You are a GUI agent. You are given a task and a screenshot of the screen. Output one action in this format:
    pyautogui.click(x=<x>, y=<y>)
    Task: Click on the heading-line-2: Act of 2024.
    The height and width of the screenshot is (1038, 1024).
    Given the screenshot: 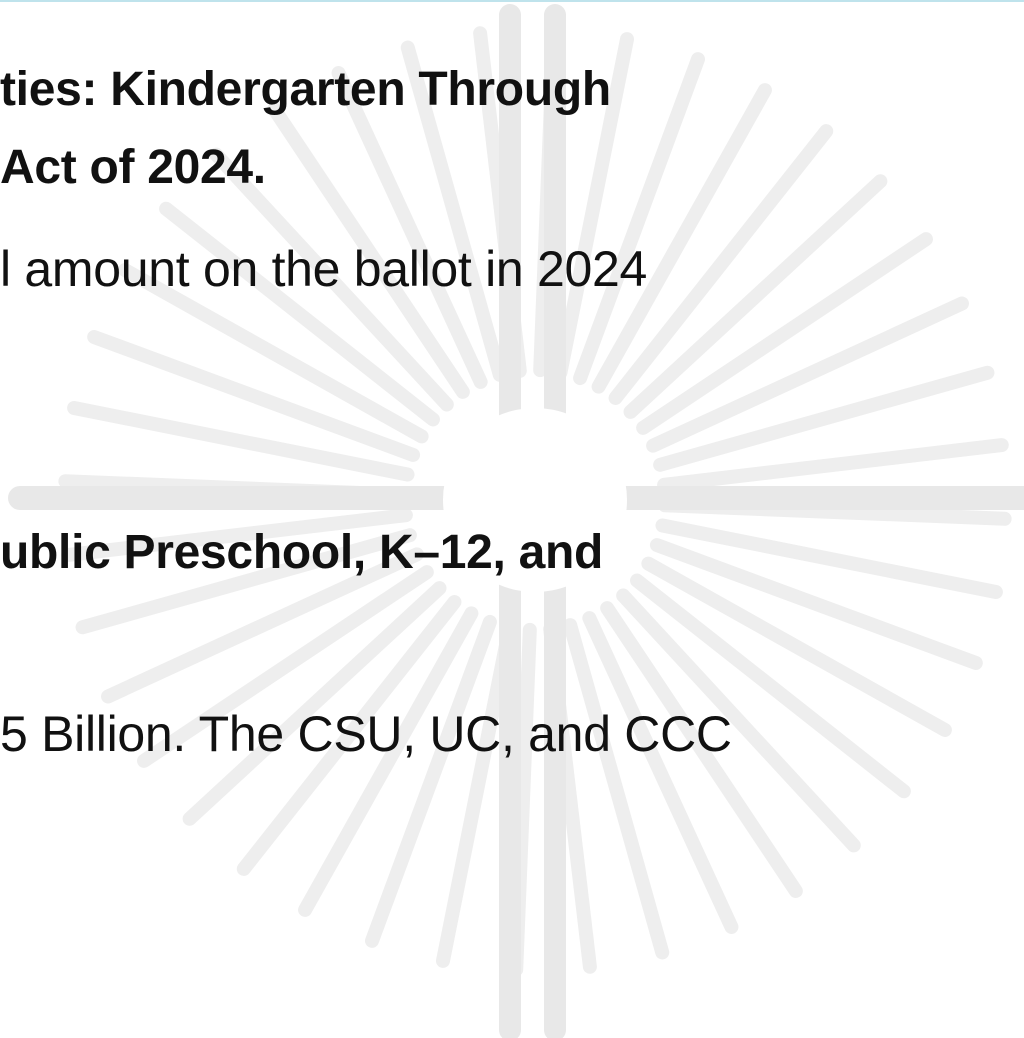 What is the action you would take?
    pyautogui.click(x=133, y=167)
    